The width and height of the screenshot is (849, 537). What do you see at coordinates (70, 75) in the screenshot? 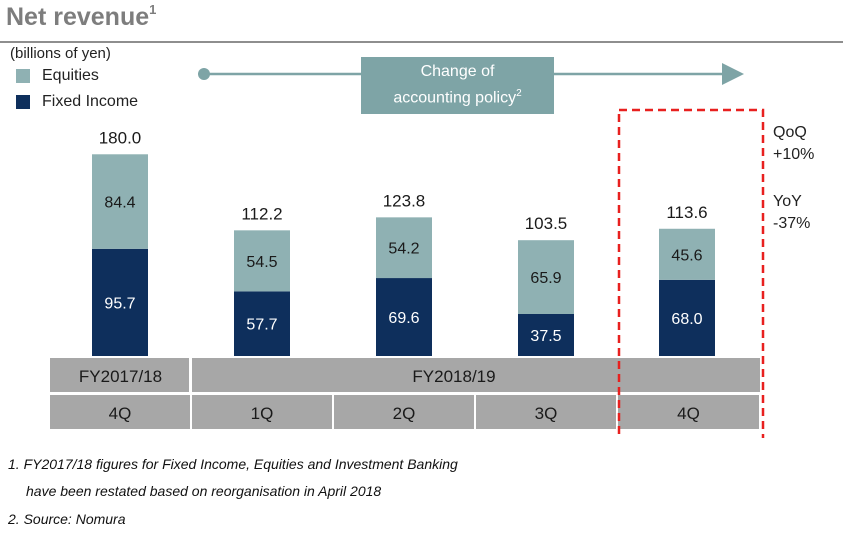
I see `legend-label-equities: Equities` at bounding box center [70, 75].